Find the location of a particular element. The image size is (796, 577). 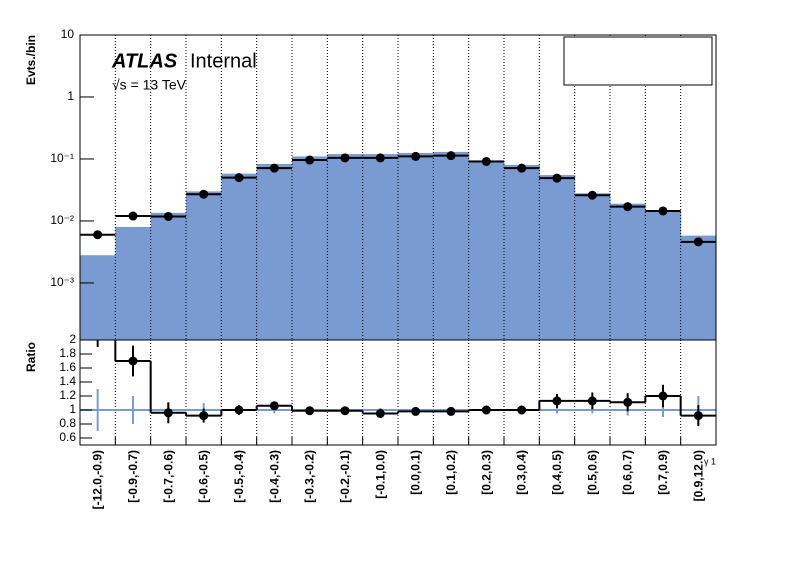

legend-box is located at coordinates (638, 61).